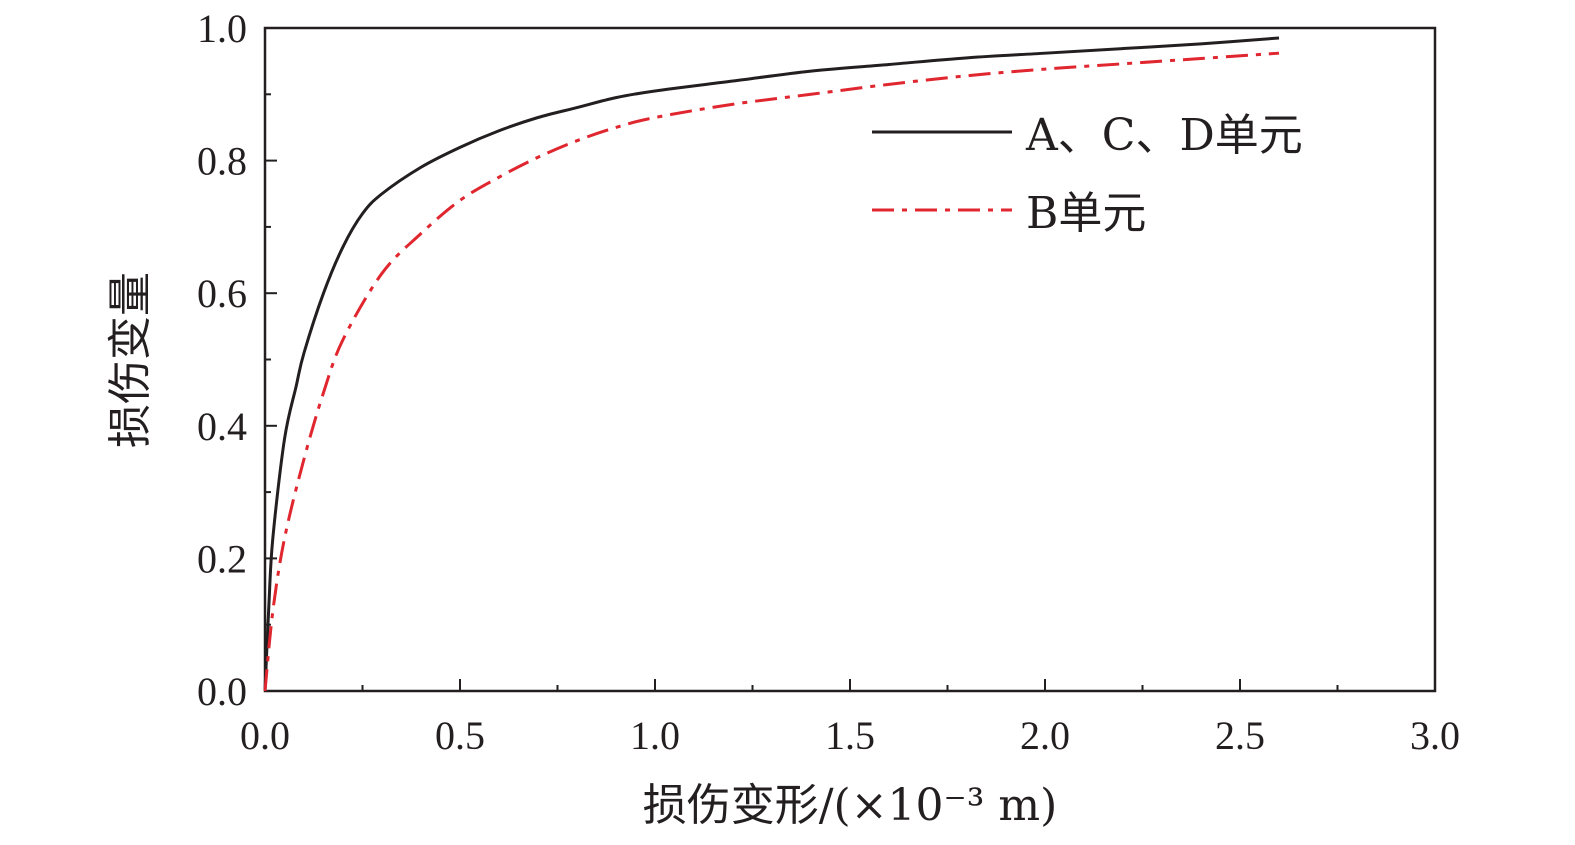 The image size is (1575, 845). Describe the element at coordinates (265, 735) in the screenshot. I see `x-tick-label: 0.0` at that location.